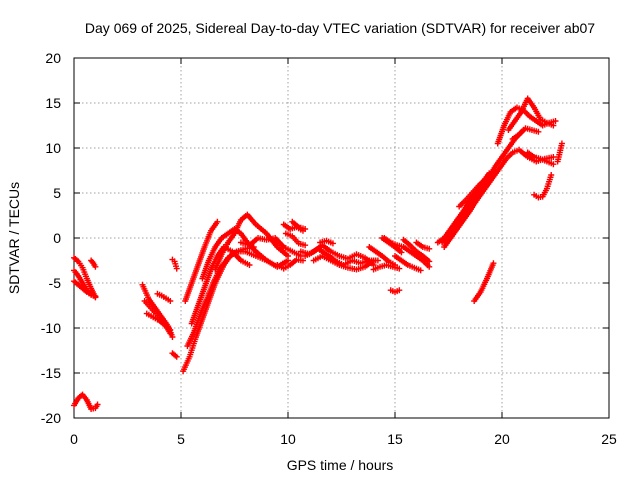 This screenshot has width=640, height=480. Describe the element at coordinates (53, 148) in the screenshot. I see `y-tick-label: 10` at that location.